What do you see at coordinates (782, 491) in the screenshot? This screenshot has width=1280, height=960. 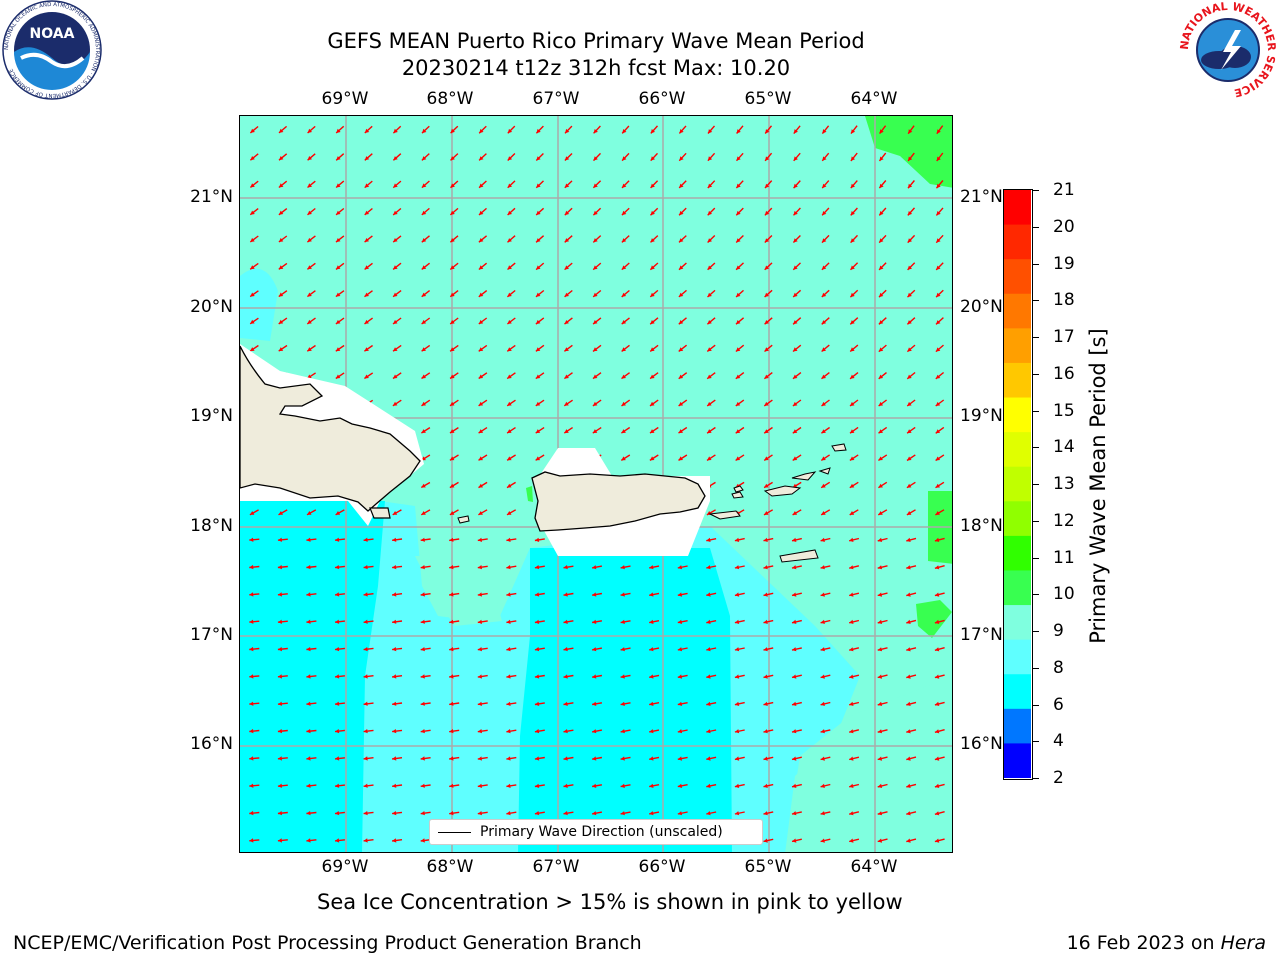 I see `land-virgin-islands` at bounding box center [782, 491].